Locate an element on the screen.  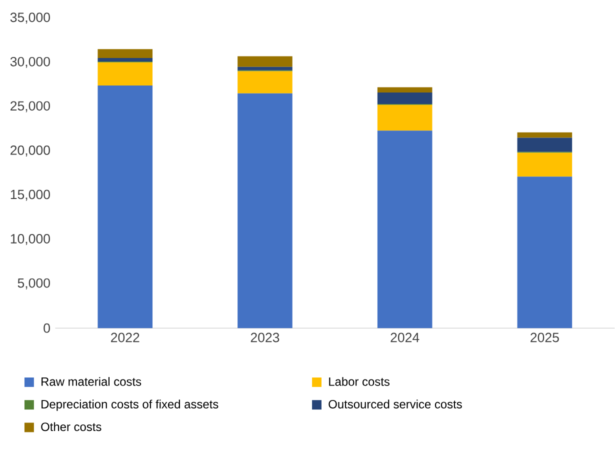
legend-label: Other costs is located at coordinates (71, 426).